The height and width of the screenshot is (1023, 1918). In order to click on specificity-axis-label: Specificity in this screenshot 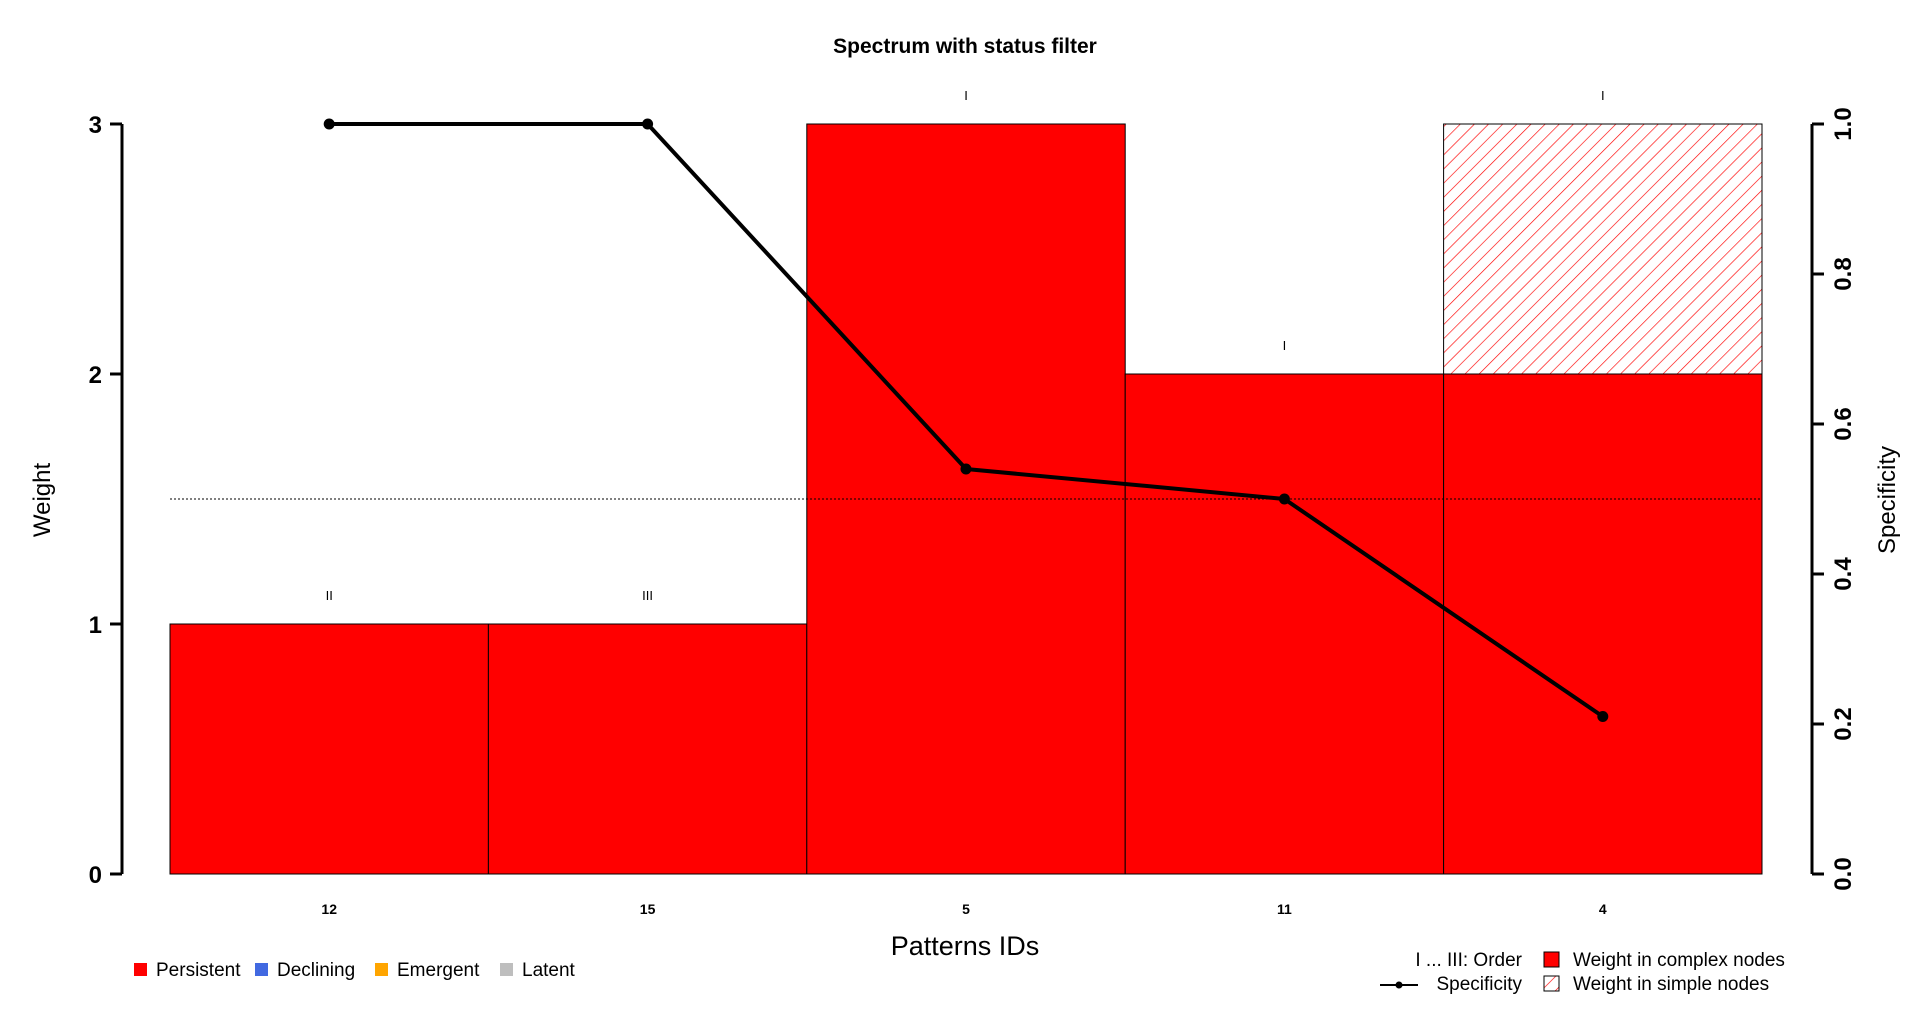, I will do `click(1887, 500)`.